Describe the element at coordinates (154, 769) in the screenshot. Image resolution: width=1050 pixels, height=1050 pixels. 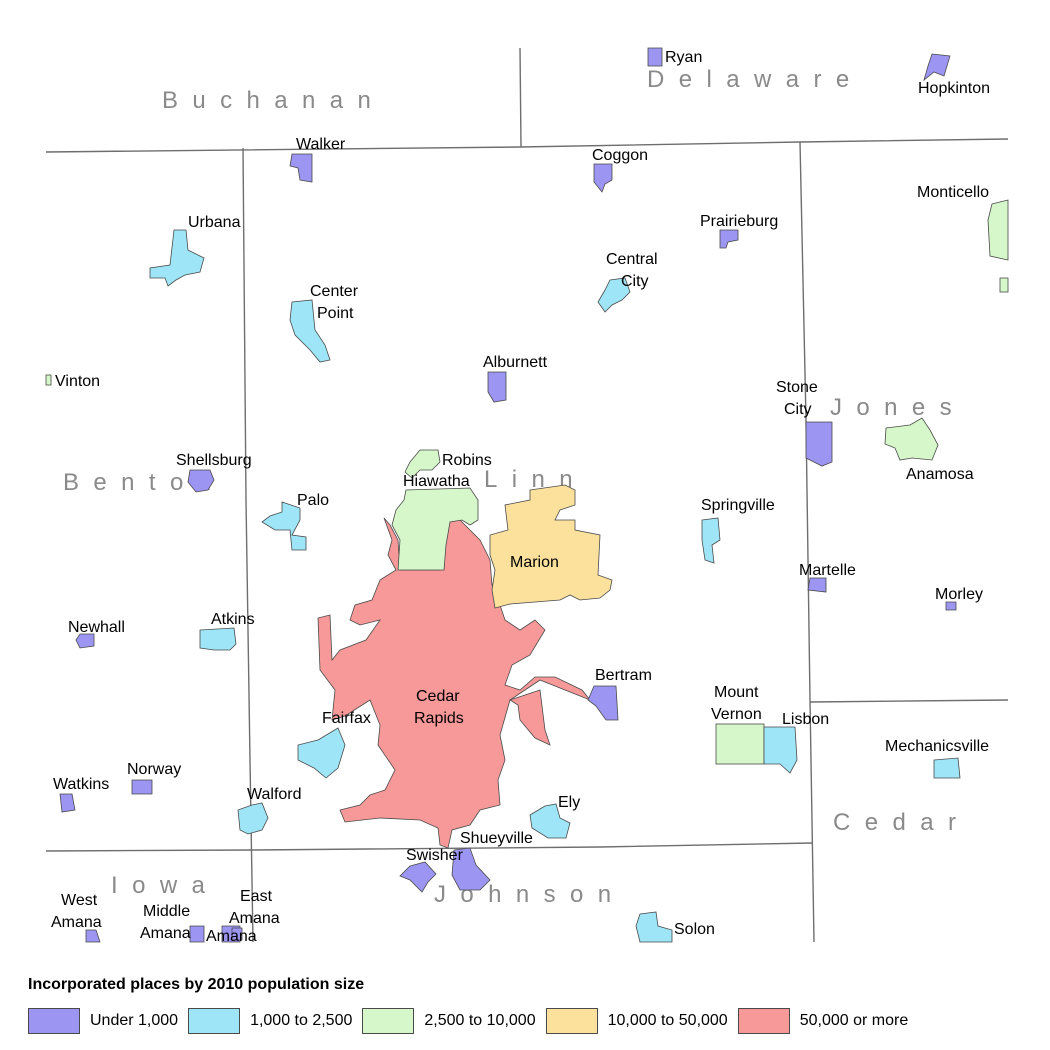
I see `place-label-norway: Norway` at that location.